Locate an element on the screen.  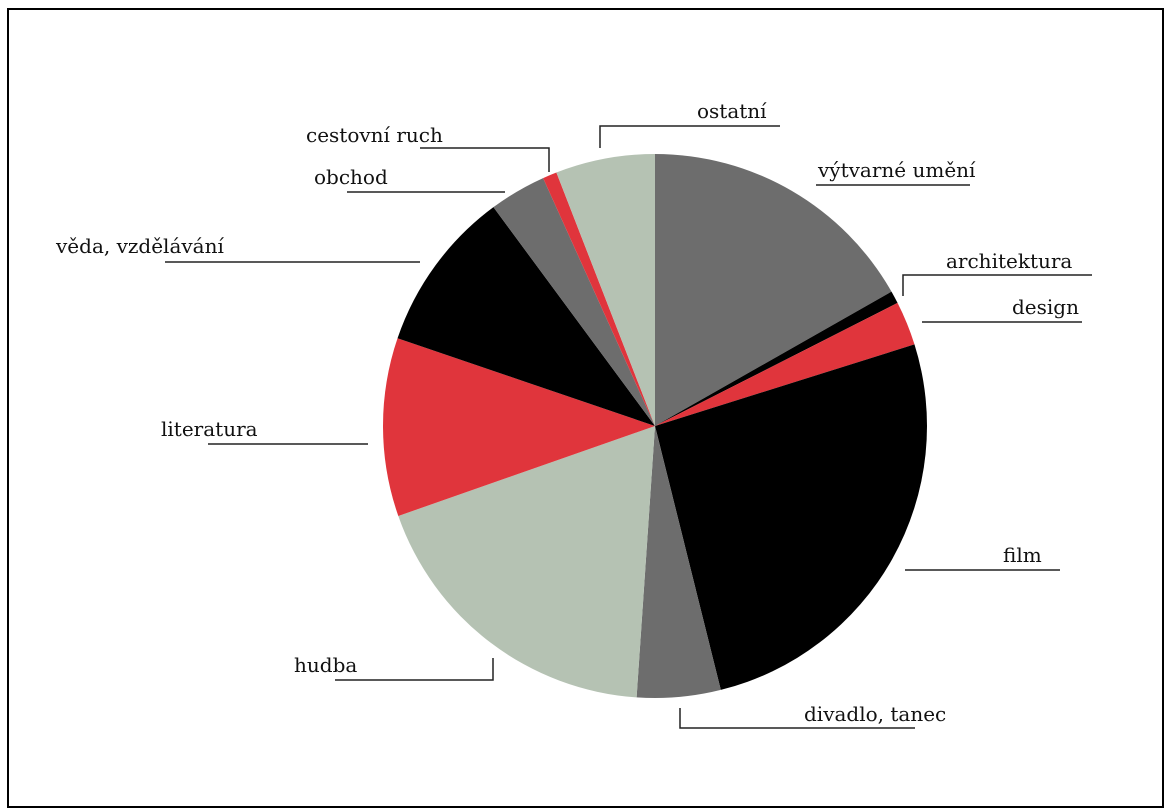
label-vytvarne-umeni: výtvarné umění is located at coordinates (896, 170).